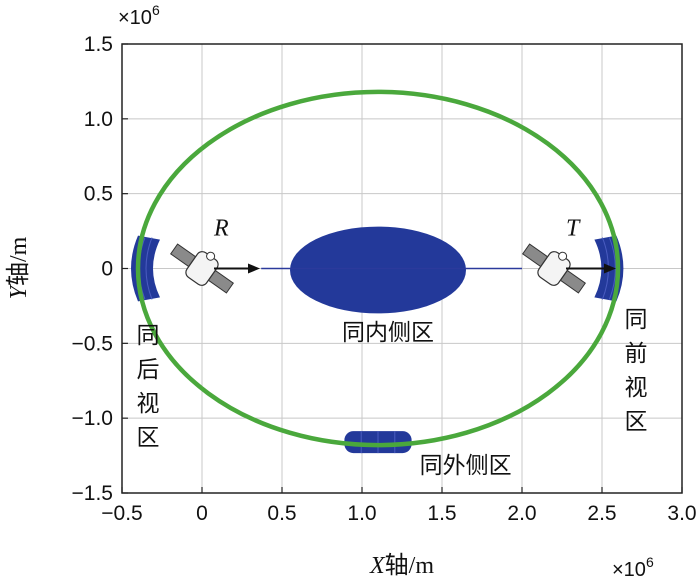 This screenshot has height=579, width=700. I want to click on y-tick-label: 1.5, so click(98, 44).